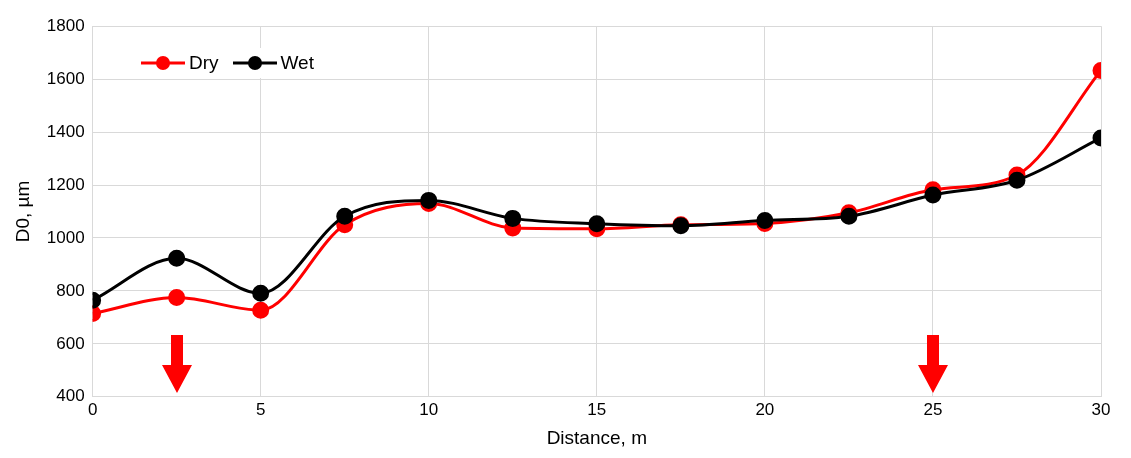  I want to click on legend-label: Dry, so click(203, 63).